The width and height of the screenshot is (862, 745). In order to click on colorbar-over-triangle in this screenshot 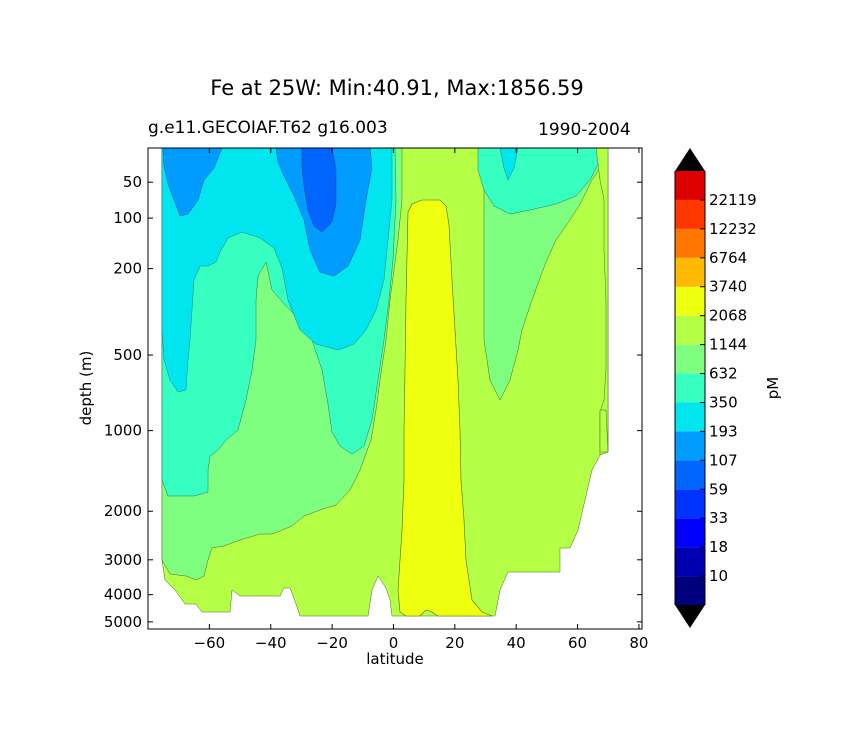, I will do `click(690, 159)`.